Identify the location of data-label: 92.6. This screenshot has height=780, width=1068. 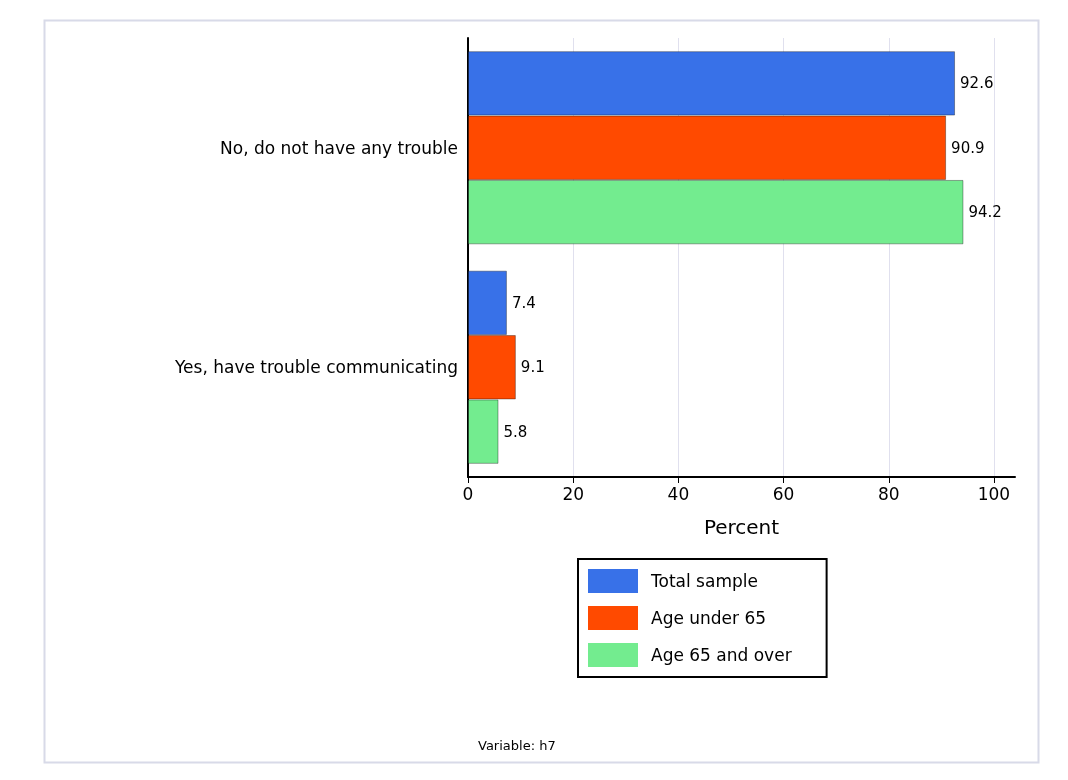
(977, 83).